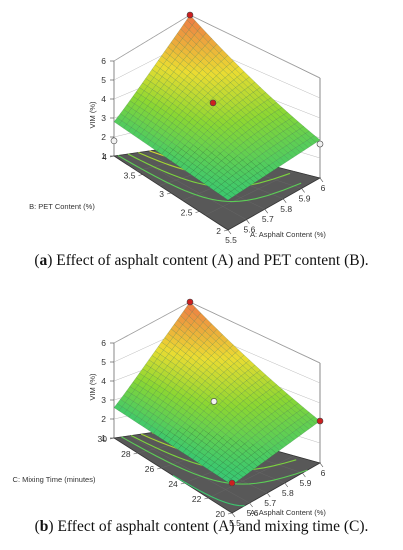  Describe the element at coordinates (218, 231) in the screenshot. I see `y-tick-label: 2` at that location.